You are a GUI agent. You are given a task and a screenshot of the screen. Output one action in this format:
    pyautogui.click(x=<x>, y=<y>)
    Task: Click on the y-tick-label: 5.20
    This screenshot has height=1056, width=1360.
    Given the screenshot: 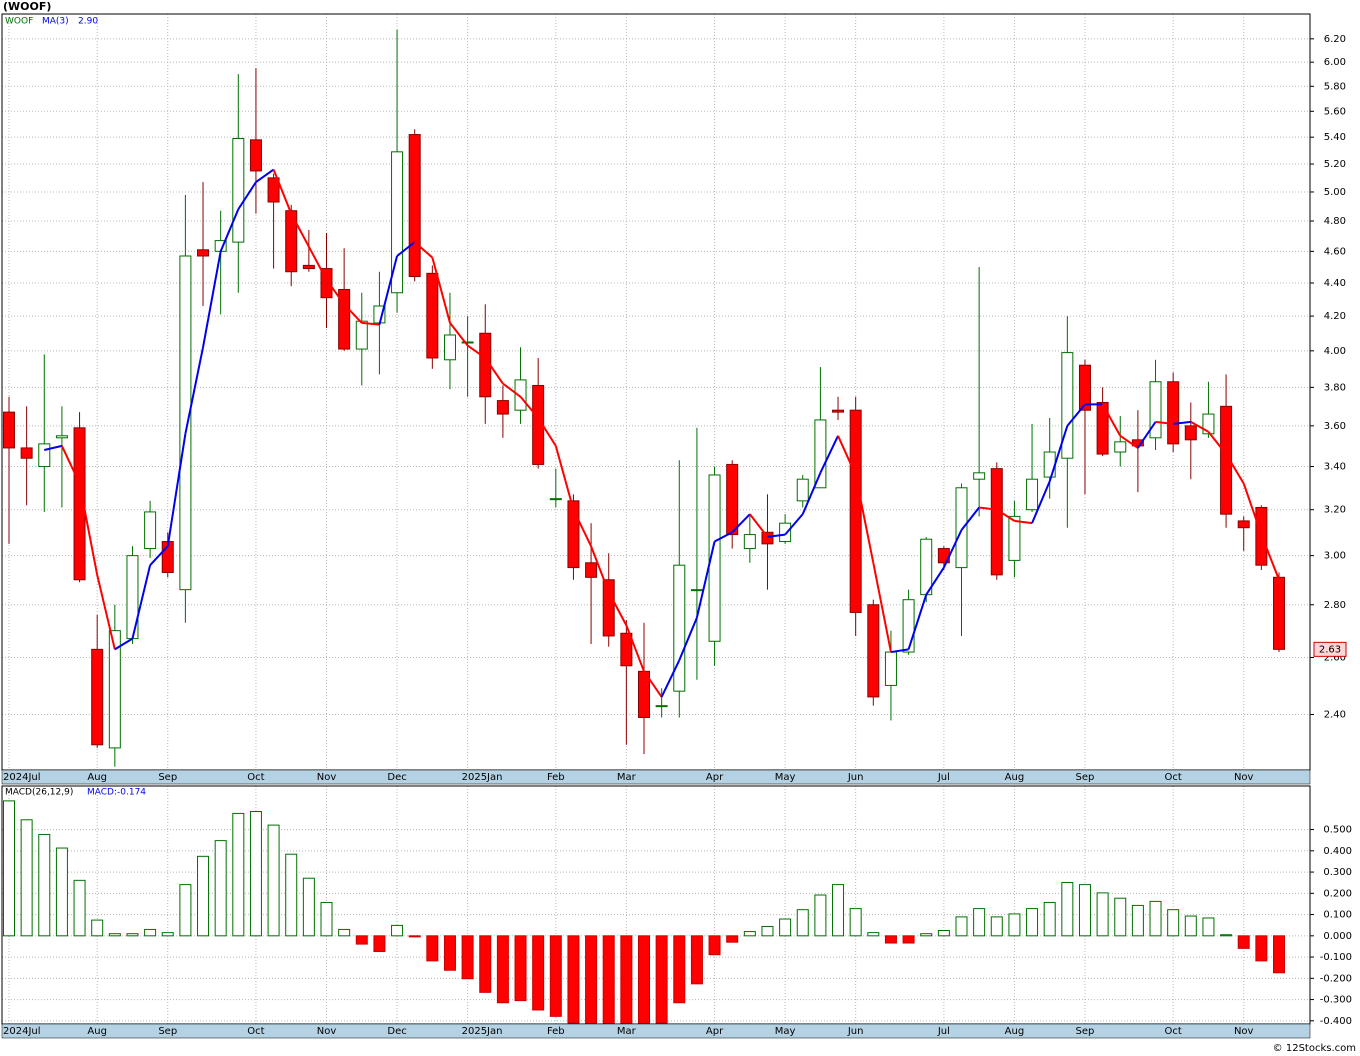 What is the action you would take?
    pyautogui.click(x=1335, y=164)
    